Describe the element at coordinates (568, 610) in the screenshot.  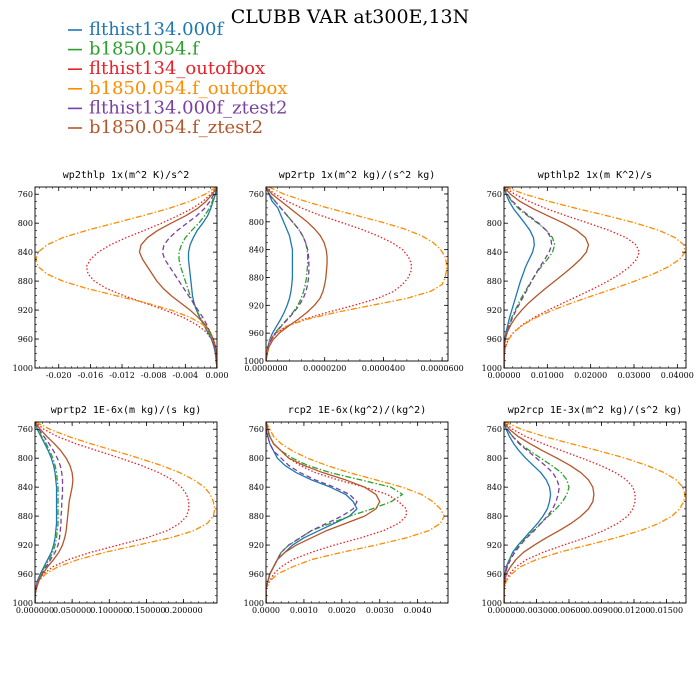
I see `x-tick-label: 0.00600` at that location.